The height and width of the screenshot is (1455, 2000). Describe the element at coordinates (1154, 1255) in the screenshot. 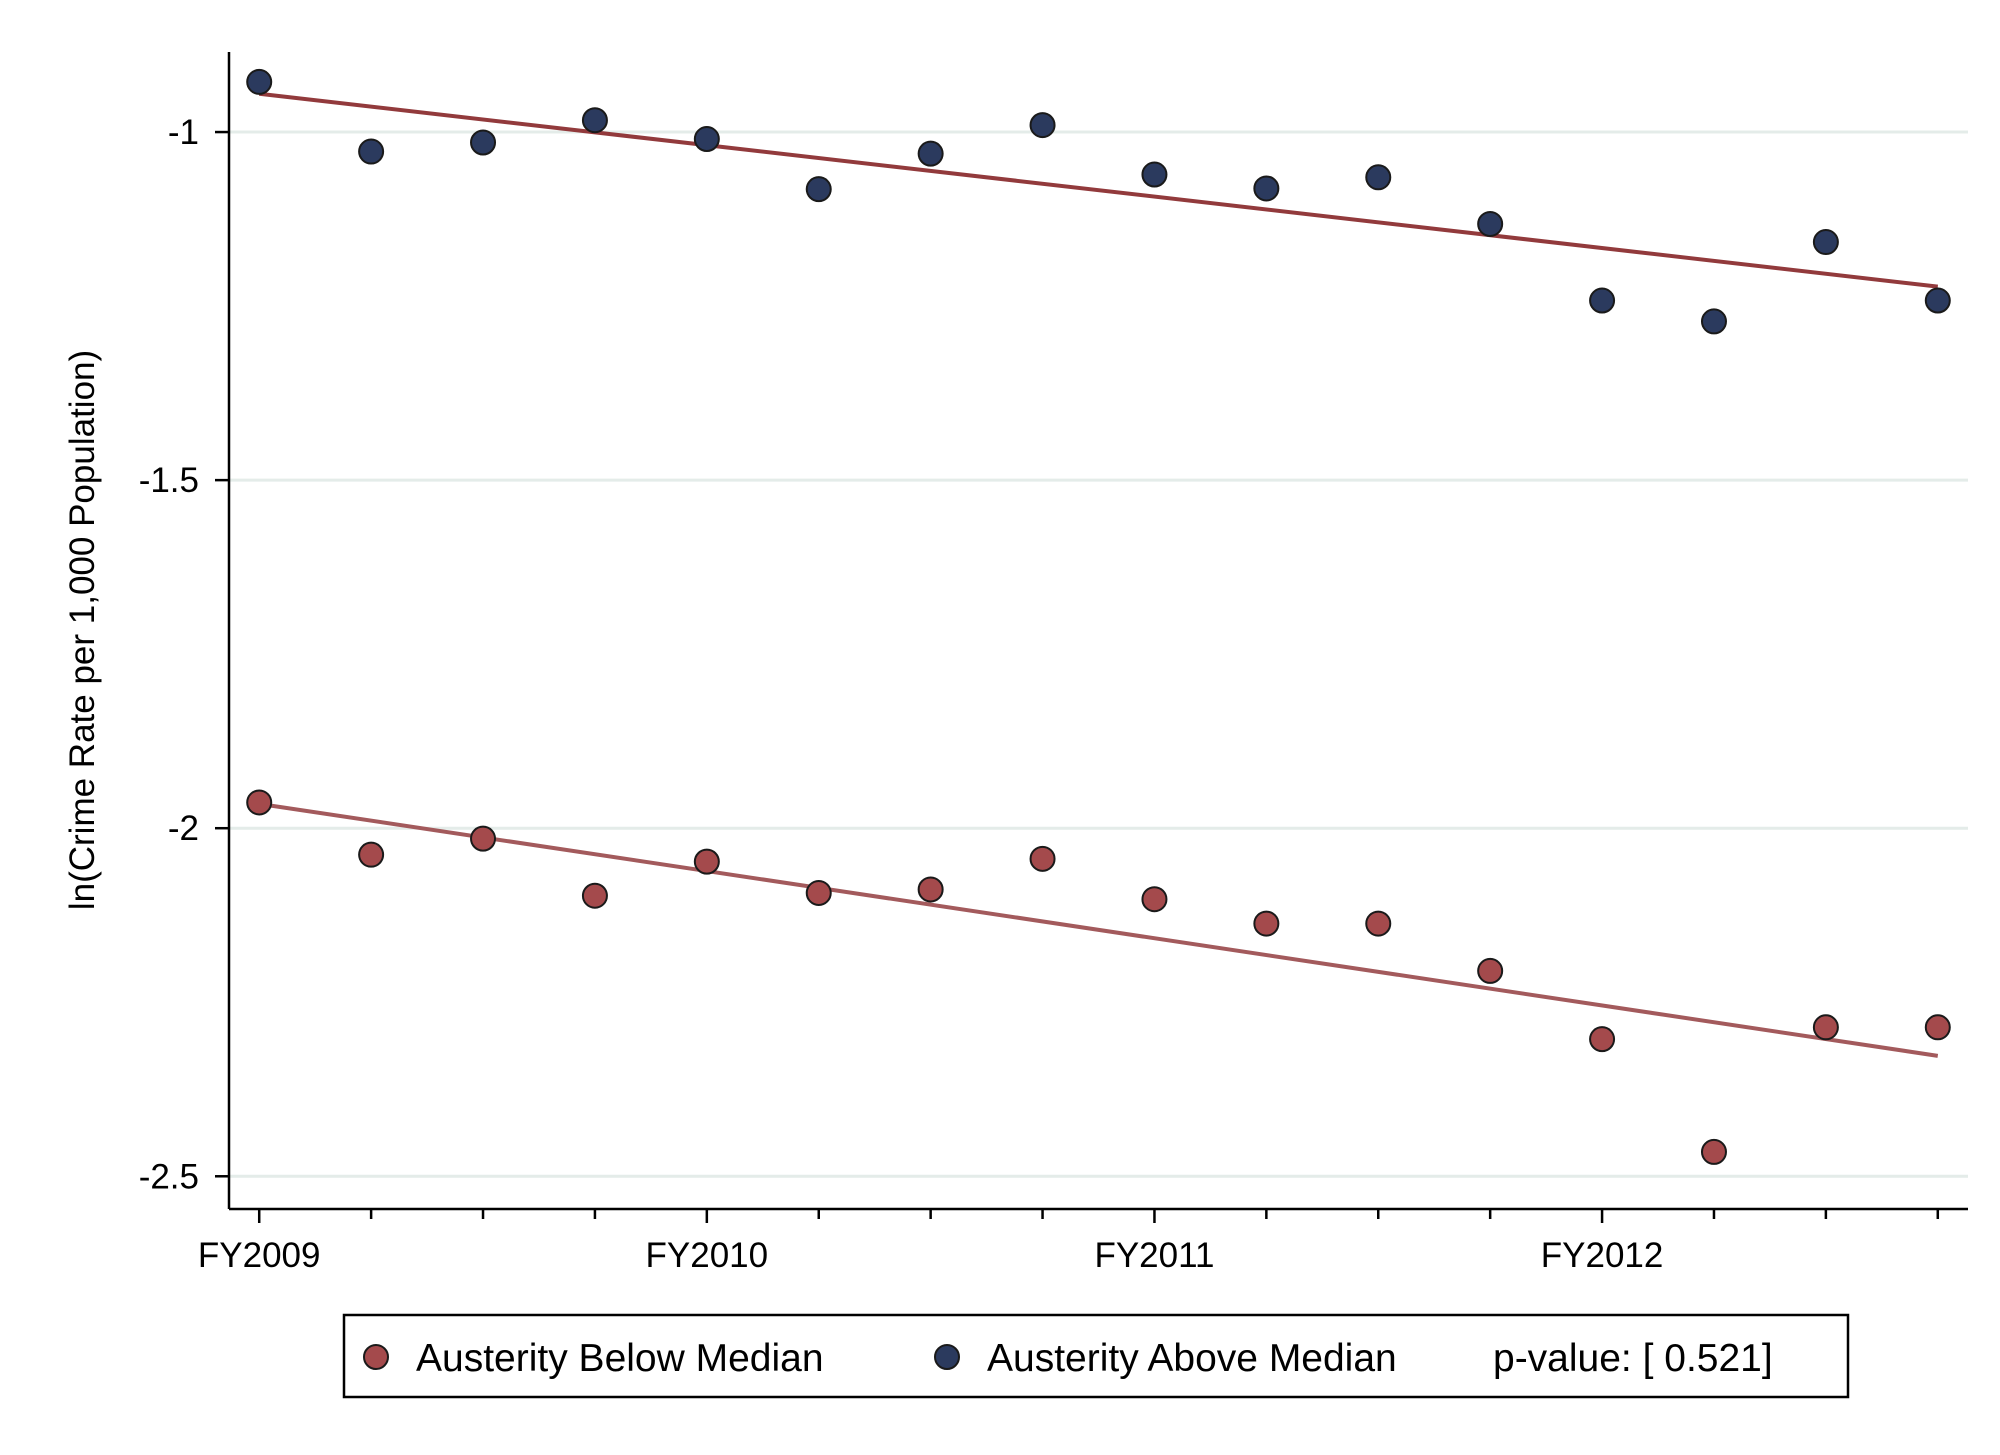

I see `x-tick-label: FY2011` at that location.